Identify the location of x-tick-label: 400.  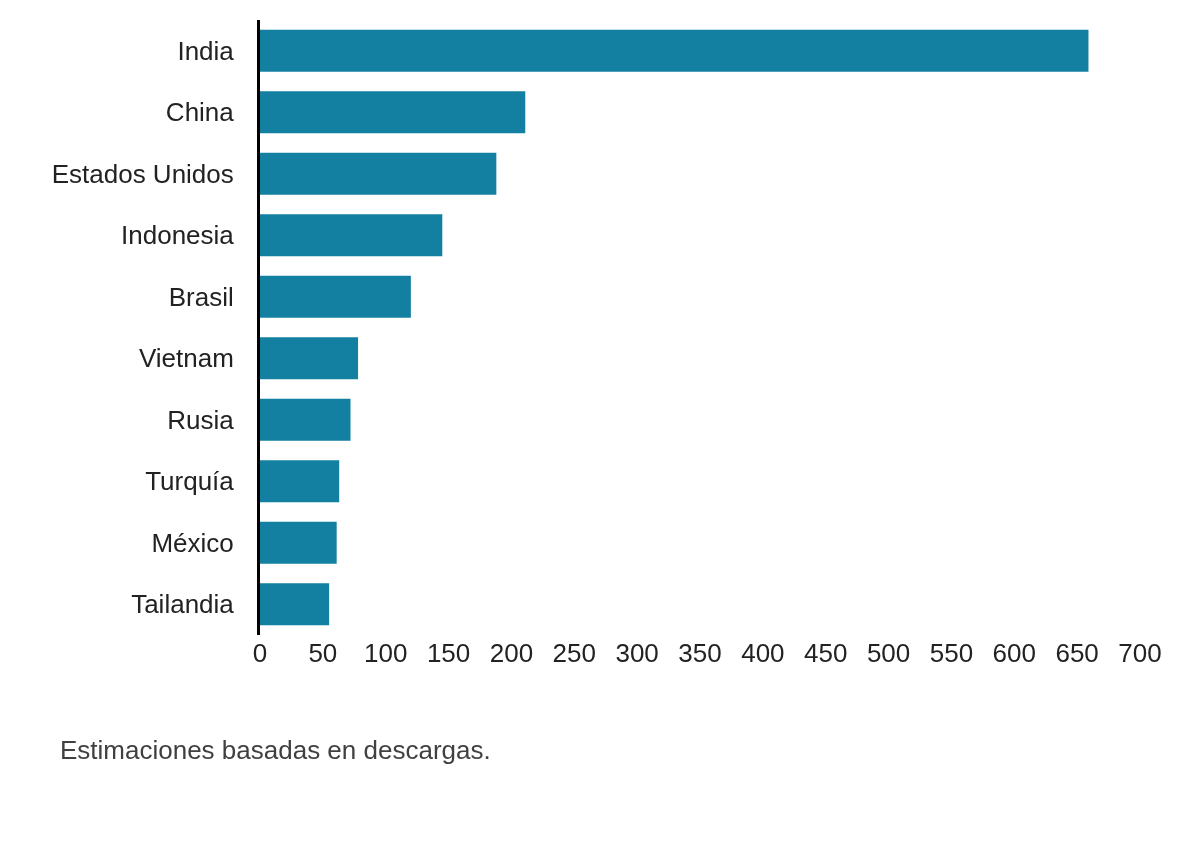
(763, 653).